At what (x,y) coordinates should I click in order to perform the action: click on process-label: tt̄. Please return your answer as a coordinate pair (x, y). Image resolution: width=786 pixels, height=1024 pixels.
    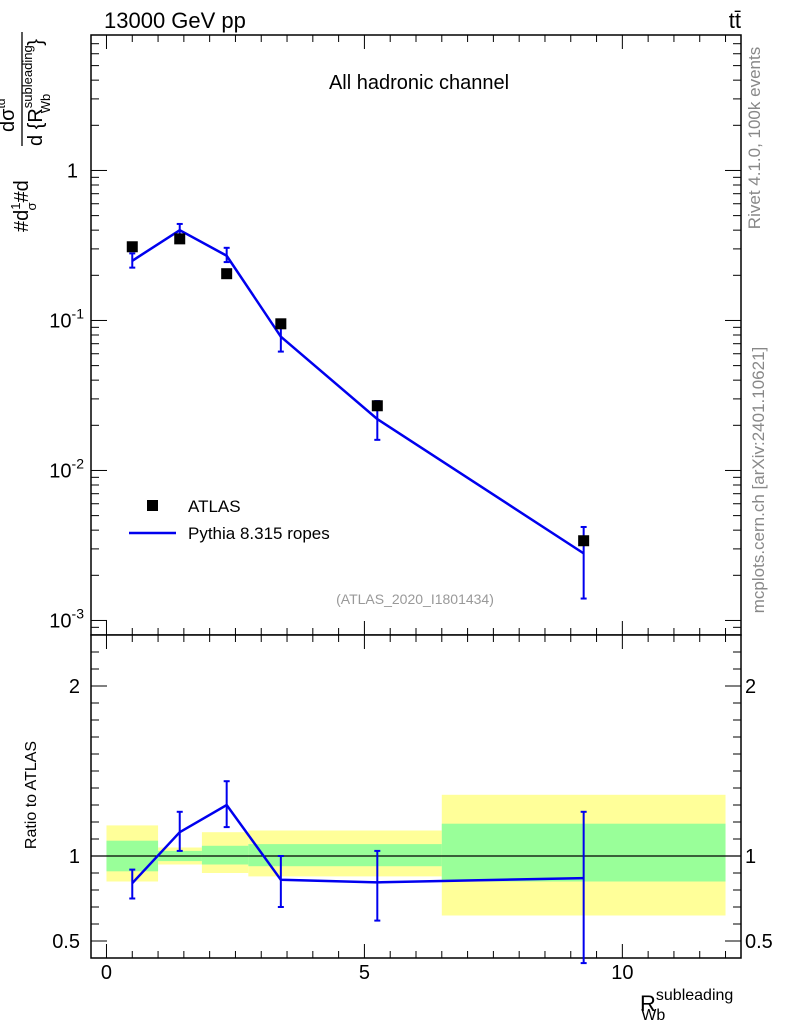
    Looking at the image, I should click on (735, 20).